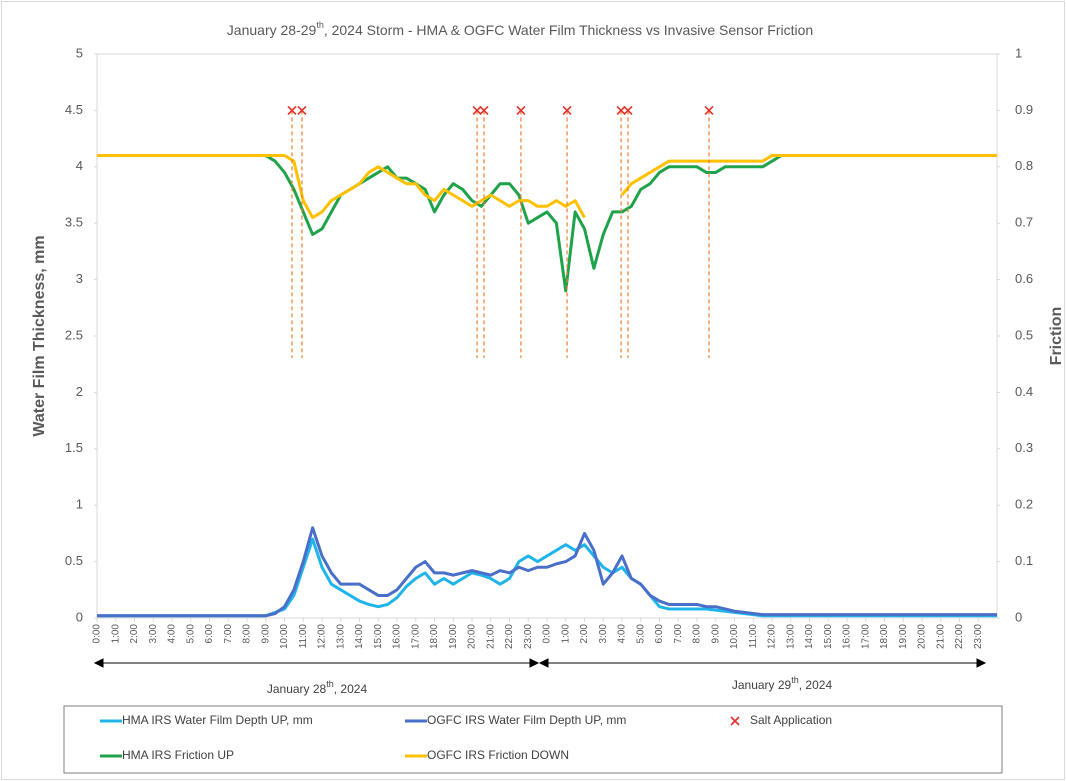 The height and width of the screenshot is (781, 1066). Describe the element at coordinates (39, 335) in the screenshot. I see `y-axis-label: Water Film Thickness, mm` at that location.